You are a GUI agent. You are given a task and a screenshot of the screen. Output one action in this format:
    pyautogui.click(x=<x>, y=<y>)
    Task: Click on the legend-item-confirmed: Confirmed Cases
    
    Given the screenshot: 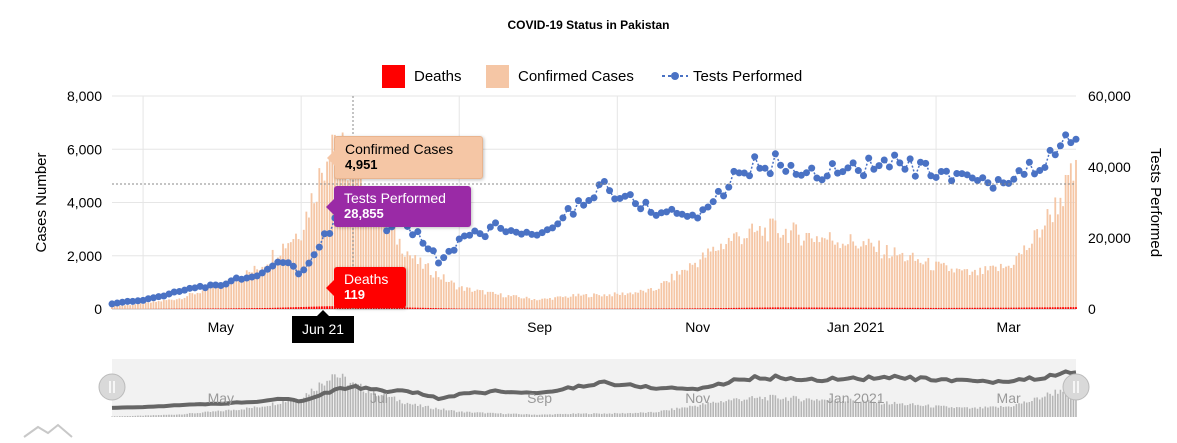 What is the action you would take?
    pyautogui.click(x=560, y=76)
    